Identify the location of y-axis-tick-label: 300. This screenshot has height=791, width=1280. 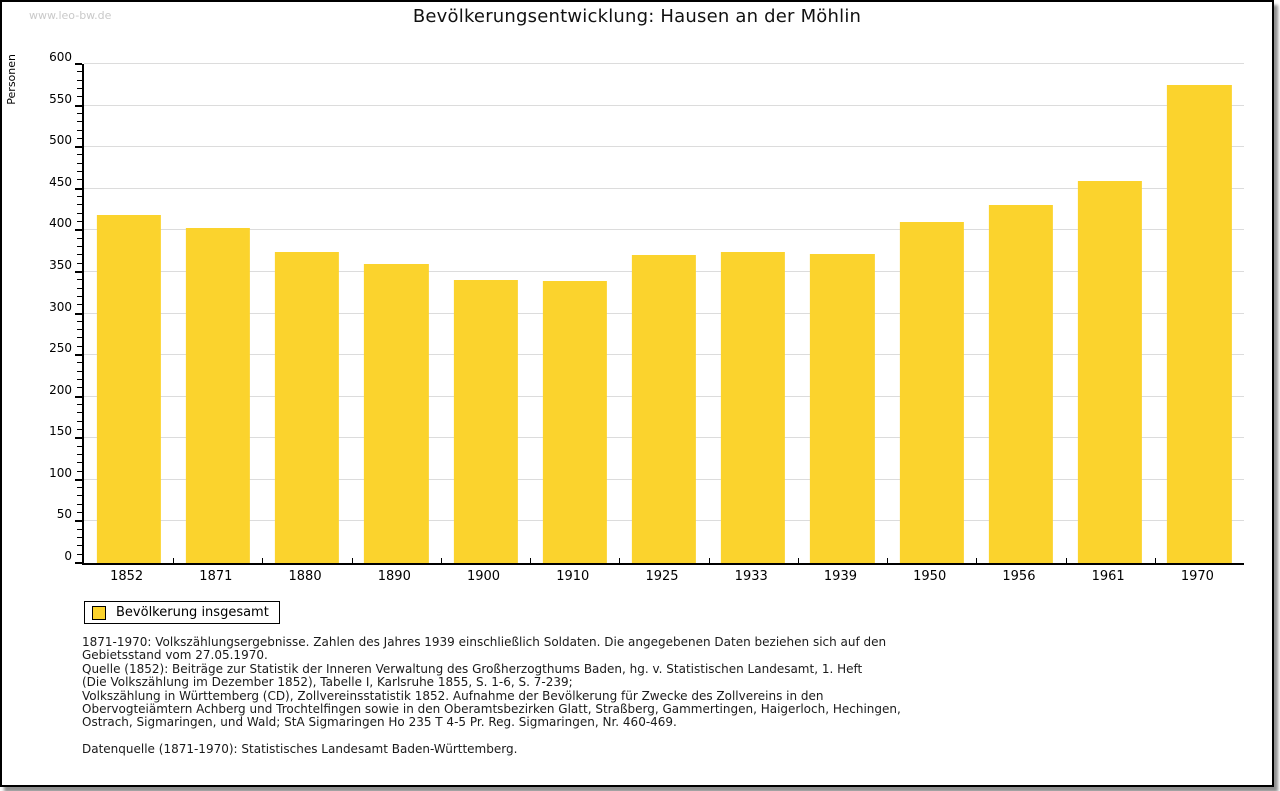
(60, 306).